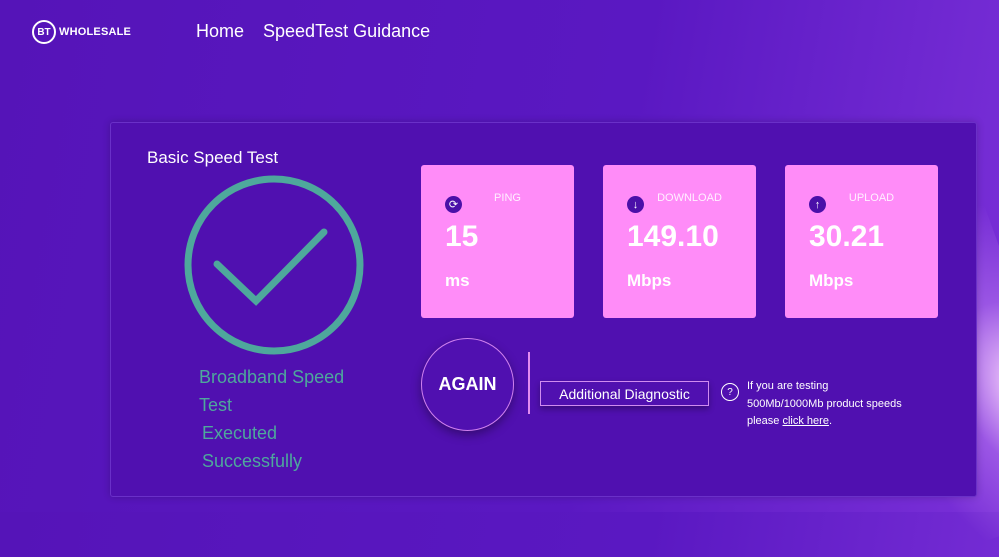 This screenshot has width=999, height=557. What do you see at coordinates (252, 461) in the screenshot?
I see `status-line: Successfully` at bounding box center [252, 461].